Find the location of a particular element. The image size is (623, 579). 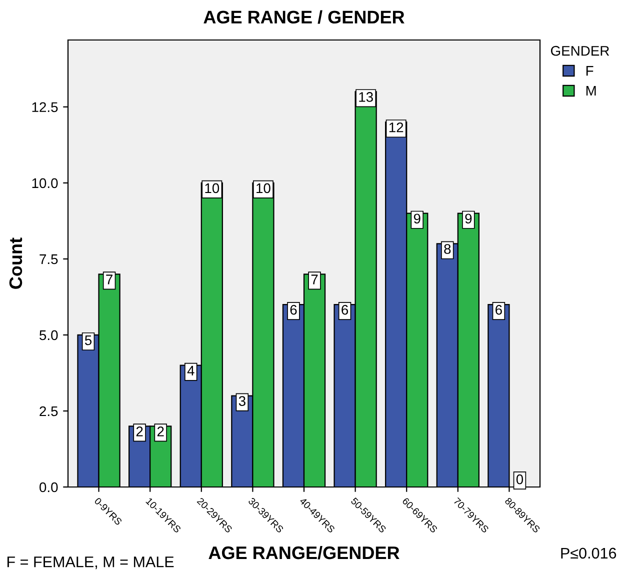

data-label: 4 is located at coordinates (190, 371).